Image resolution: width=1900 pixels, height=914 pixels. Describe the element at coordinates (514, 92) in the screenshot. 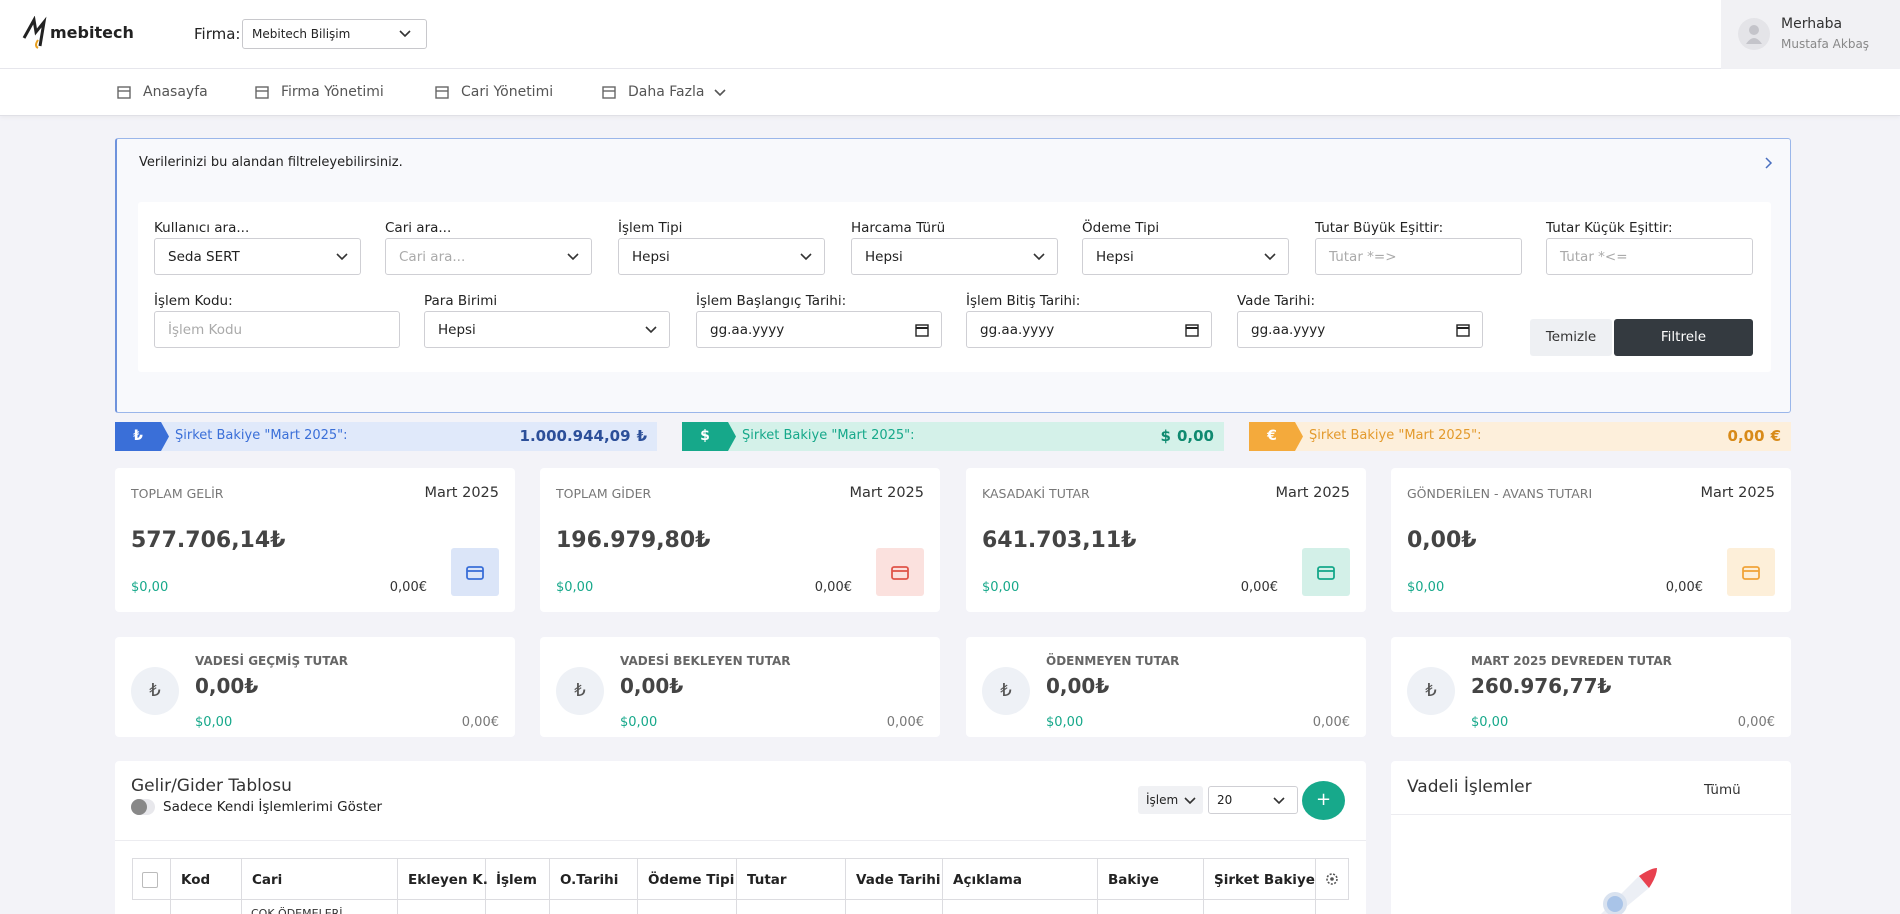

I see `nav-item: Cari Yönetimi` at that location.